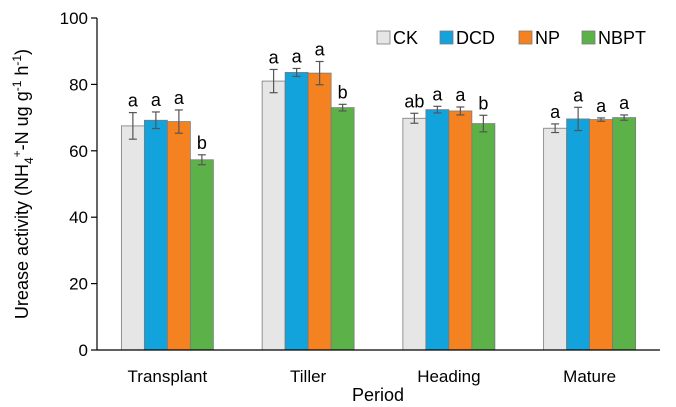  Describe the element at coordinates (555, 239) in the screenshot. I see `bar-ck-mature` at that location.